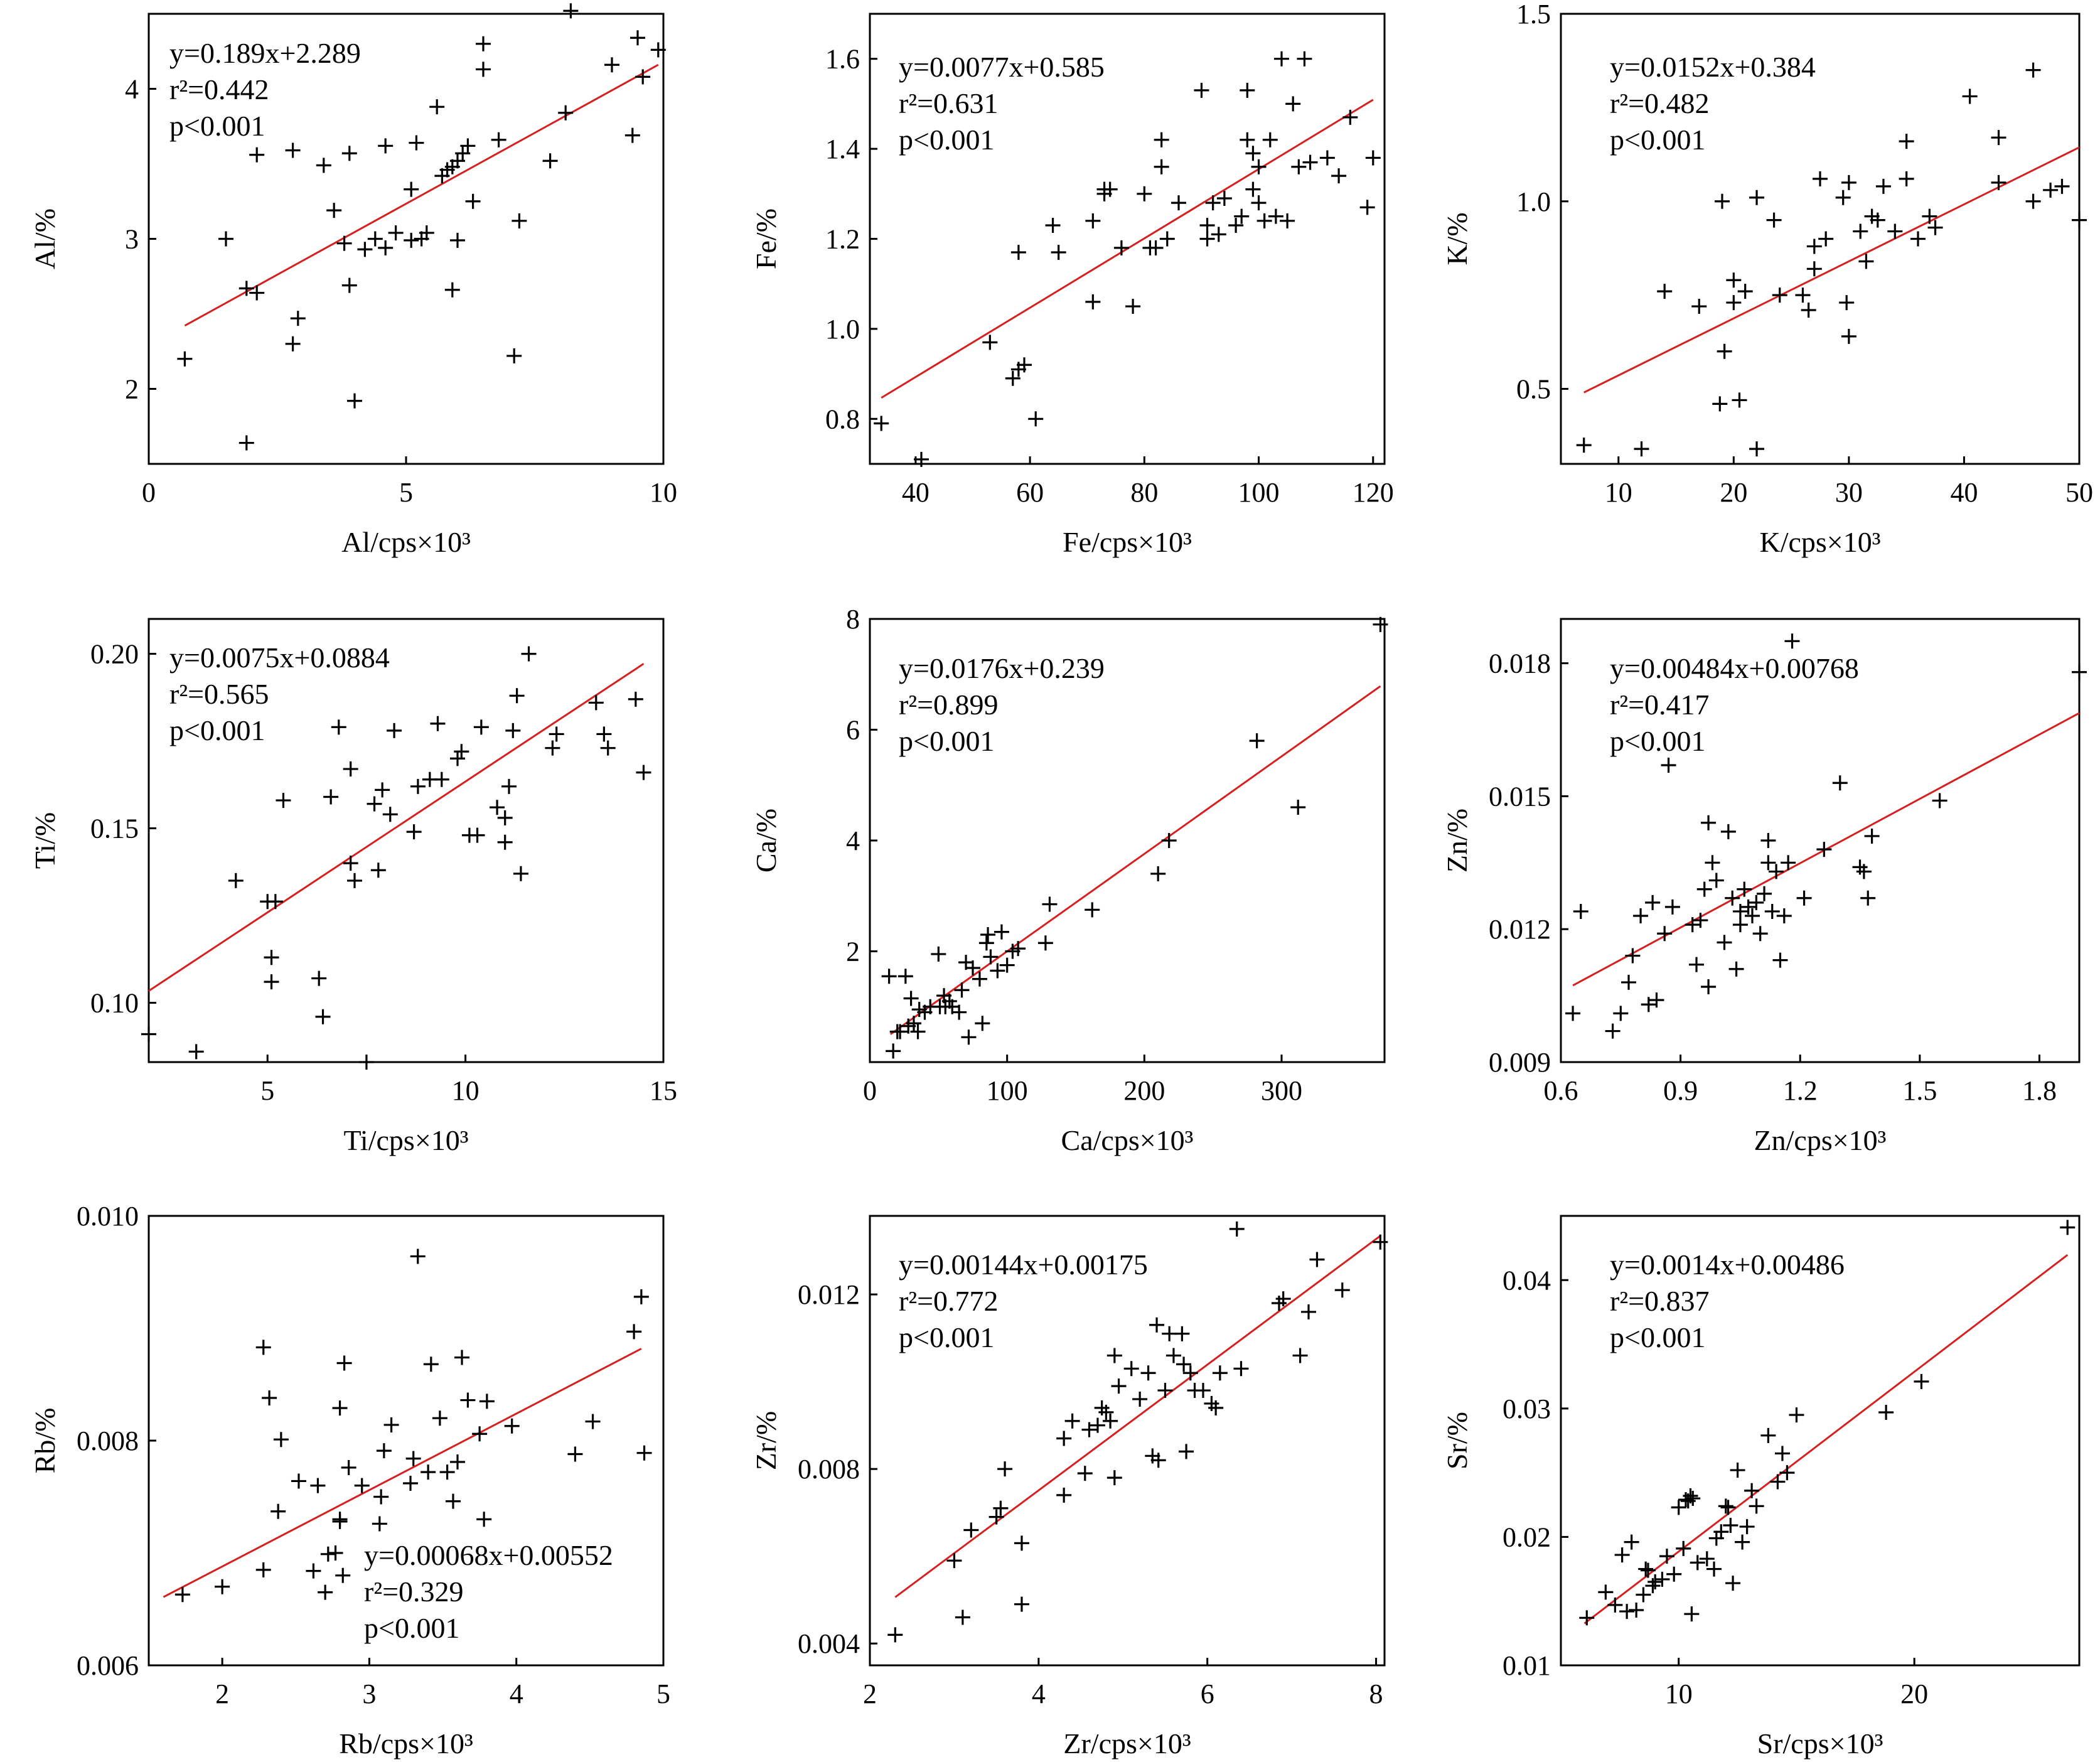  I want to click on fit-equation: y=0.0152x+0.384, so click(1713, 67).